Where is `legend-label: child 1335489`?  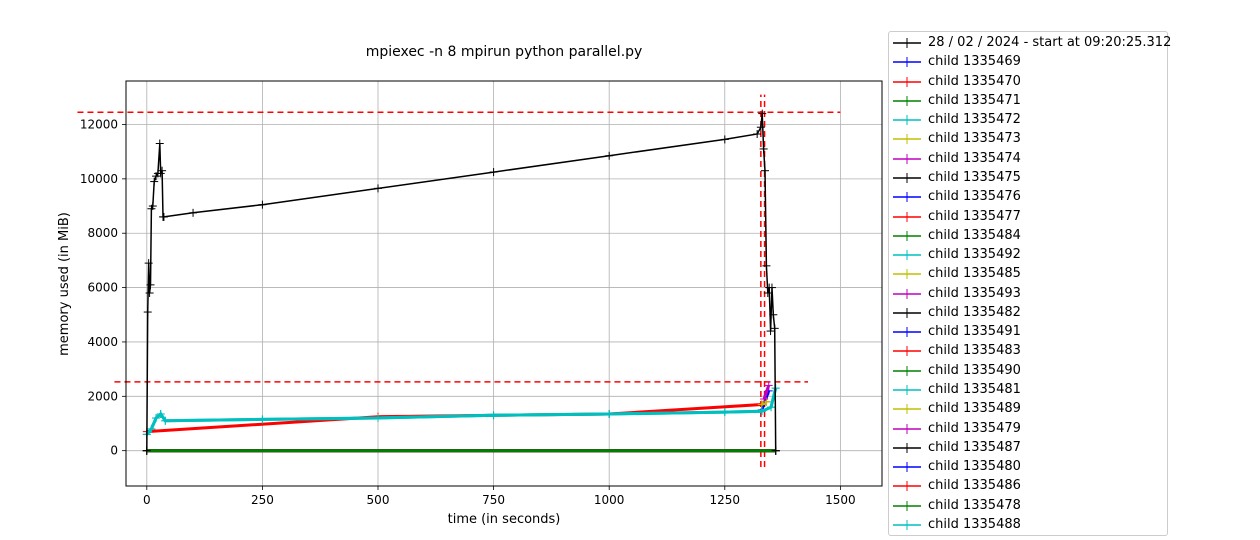
legend-label: child 1335489 is located at coordinates (974, 409).